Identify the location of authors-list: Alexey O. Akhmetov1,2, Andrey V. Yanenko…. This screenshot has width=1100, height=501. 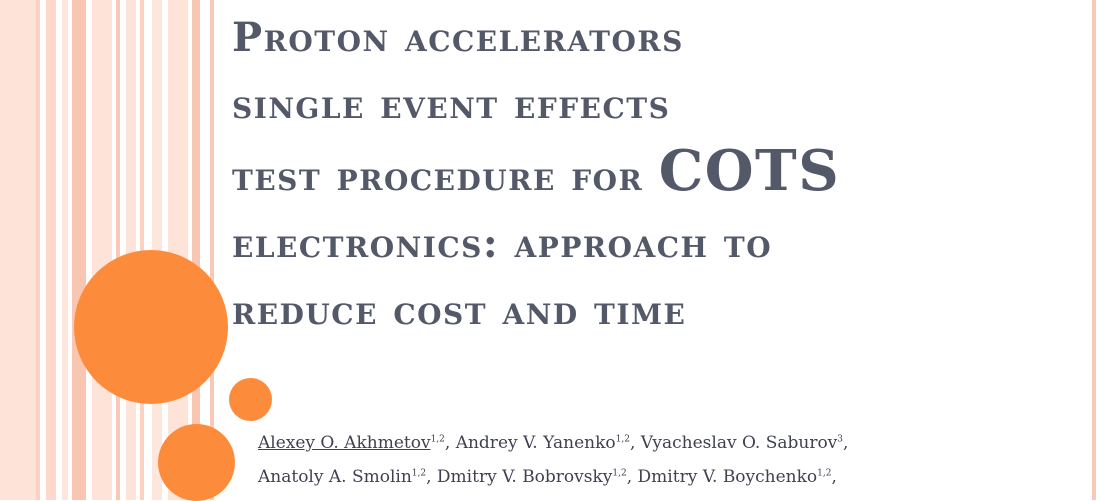
(668, 460).